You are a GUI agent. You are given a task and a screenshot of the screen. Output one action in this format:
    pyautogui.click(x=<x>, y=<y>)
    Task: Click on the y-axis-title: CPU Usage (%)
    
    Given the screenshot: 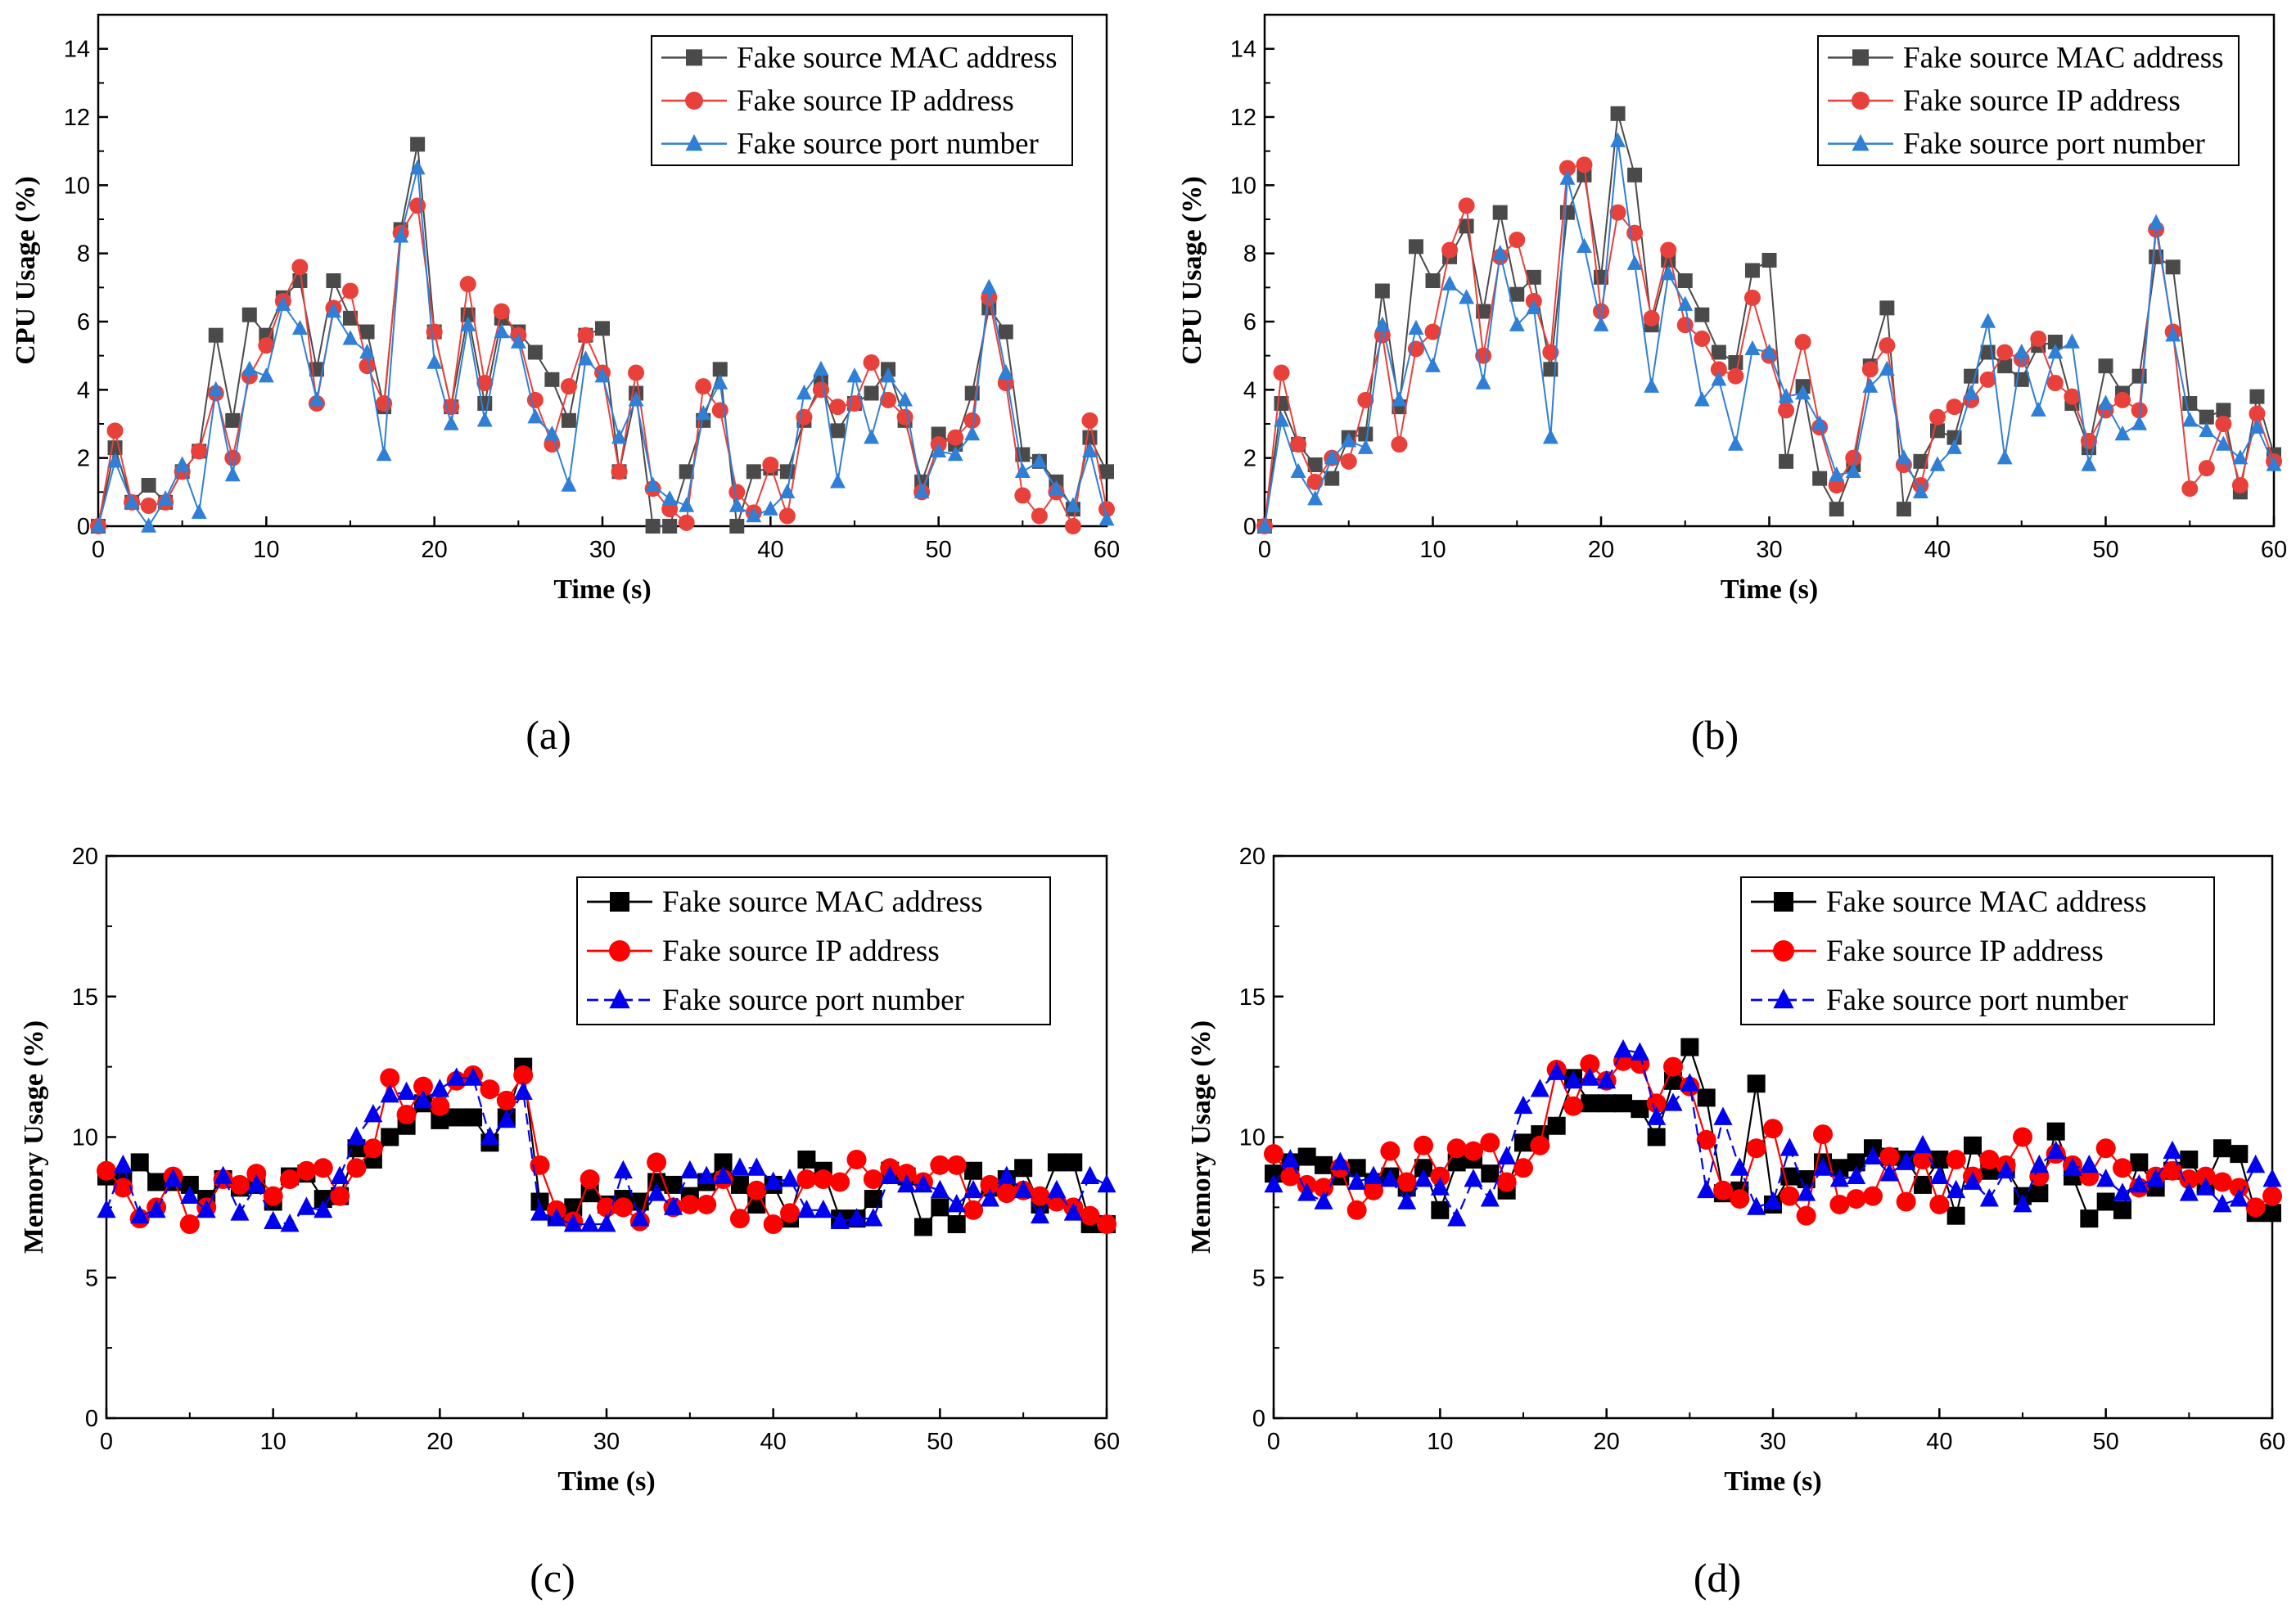 What is the action you would take?
    pyautogui.click(x=26, y=270)
    